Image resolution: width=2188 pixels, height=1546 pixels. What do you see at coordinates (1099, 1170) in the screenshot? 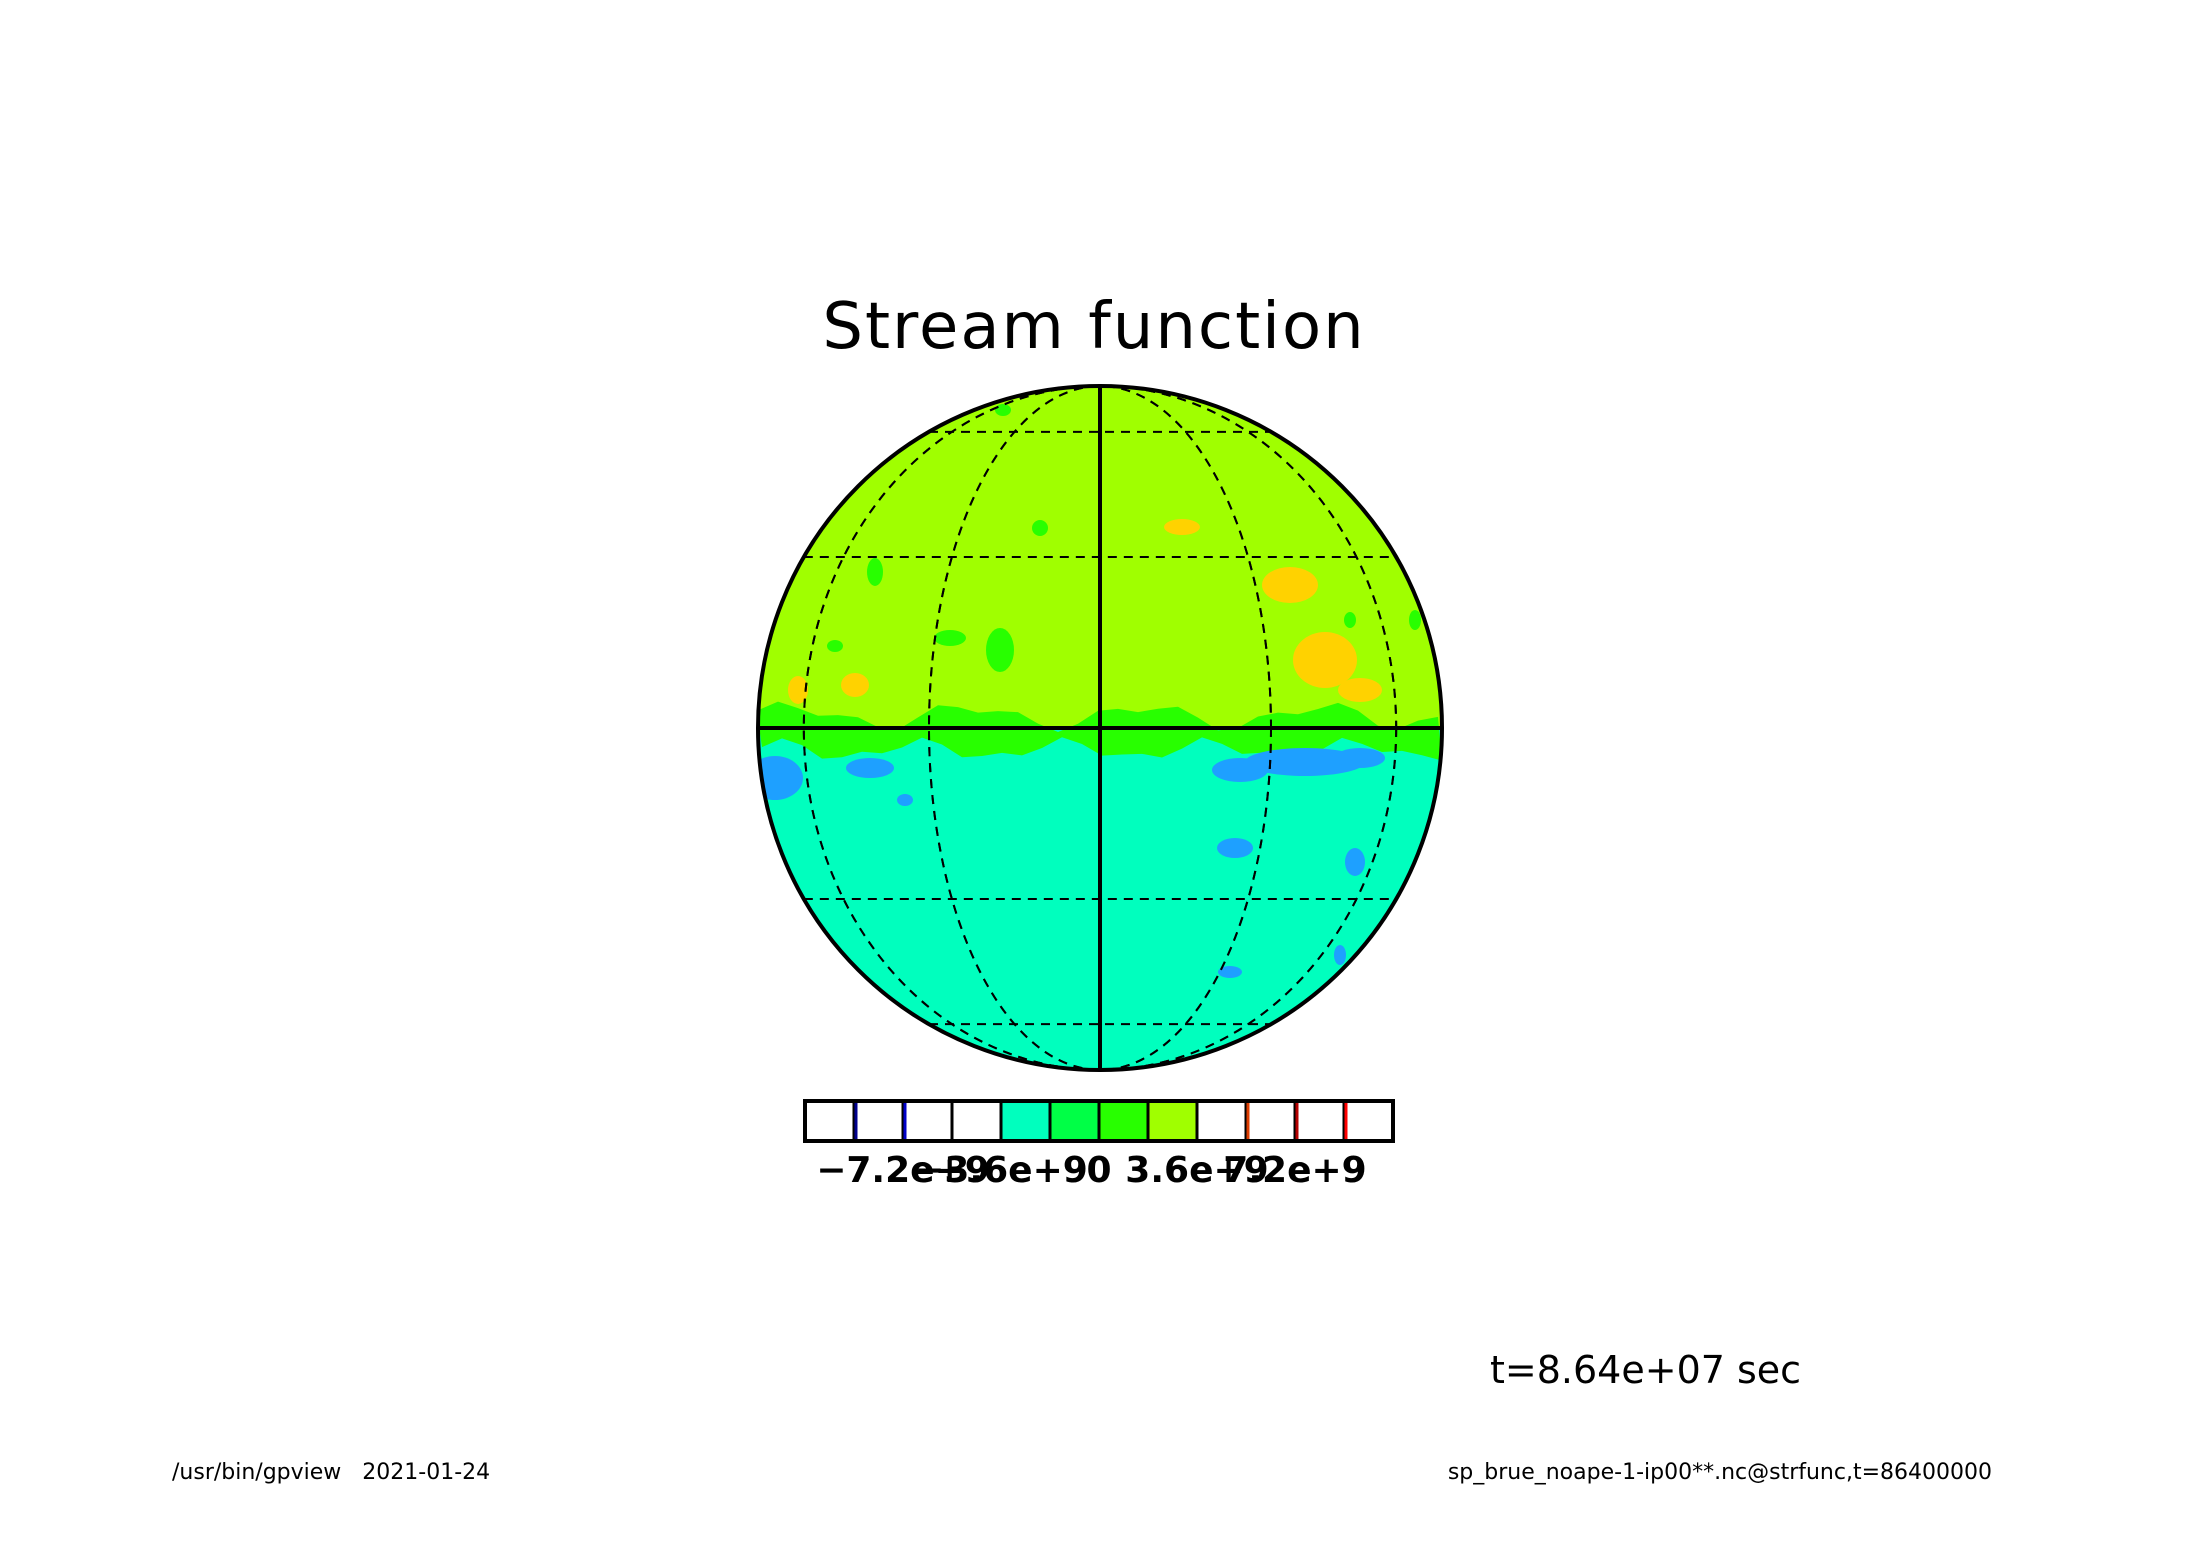
I see `colorbar-tick-label: 0` at bounding box center [1099, 1170].